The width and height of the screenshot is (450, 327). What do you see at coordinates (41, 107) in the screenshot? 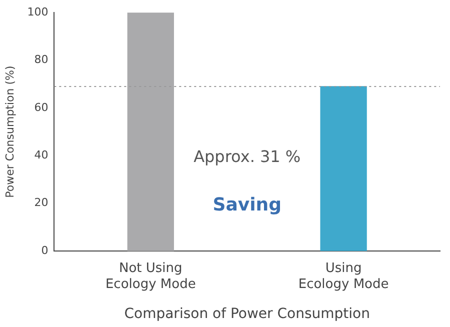
I see `y-tick-label: 60` at bounding box center [41, 107].